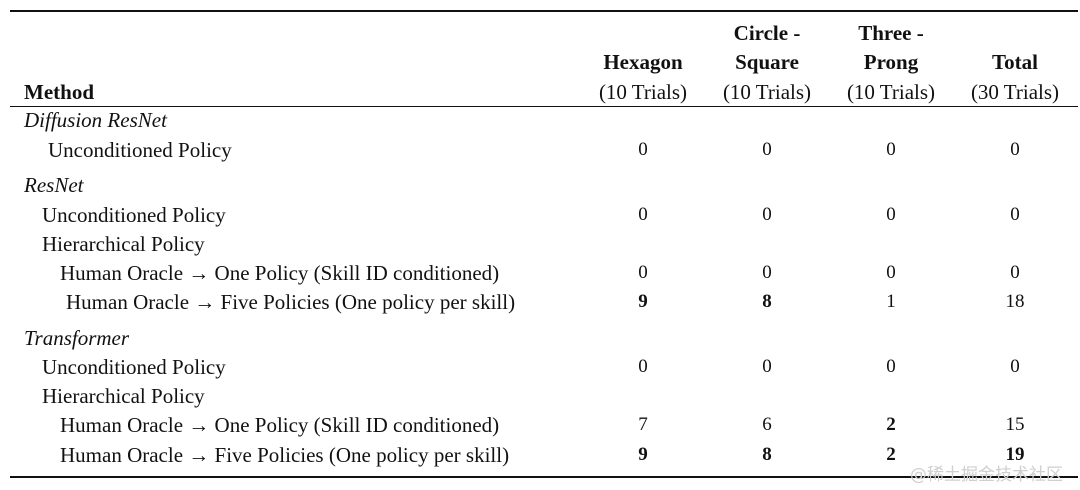  I want to click on group-diffusion-resnet: Diffusion ResNet, so click(95, 120).